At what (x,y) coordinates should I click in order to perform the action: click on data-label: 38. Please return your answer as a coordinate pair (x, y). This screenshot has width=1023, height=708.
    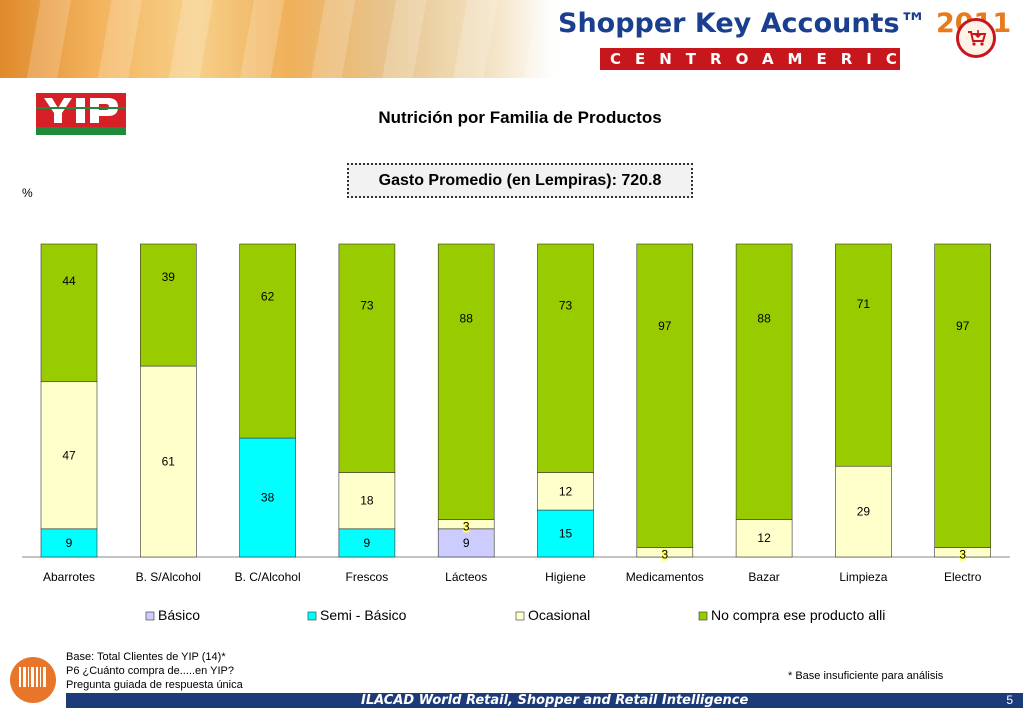
    Looking at the image, I should click on (268, 498).